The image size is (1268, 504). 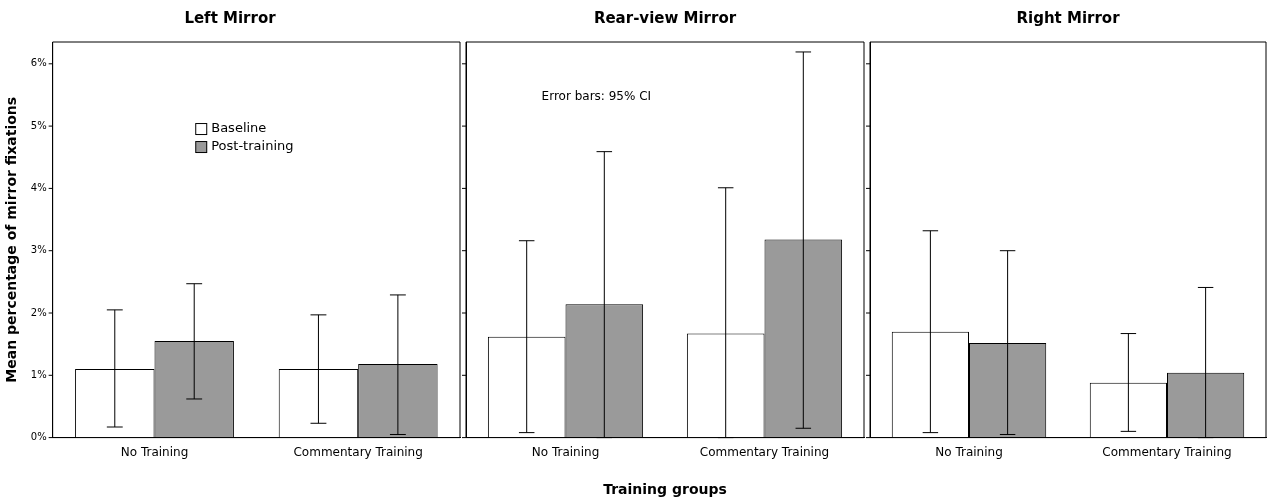 What do you see at coordinates (1068, 17) in the screenshot?
I see `chart-title: Right Mirror` at bounding box center [1068, 17].